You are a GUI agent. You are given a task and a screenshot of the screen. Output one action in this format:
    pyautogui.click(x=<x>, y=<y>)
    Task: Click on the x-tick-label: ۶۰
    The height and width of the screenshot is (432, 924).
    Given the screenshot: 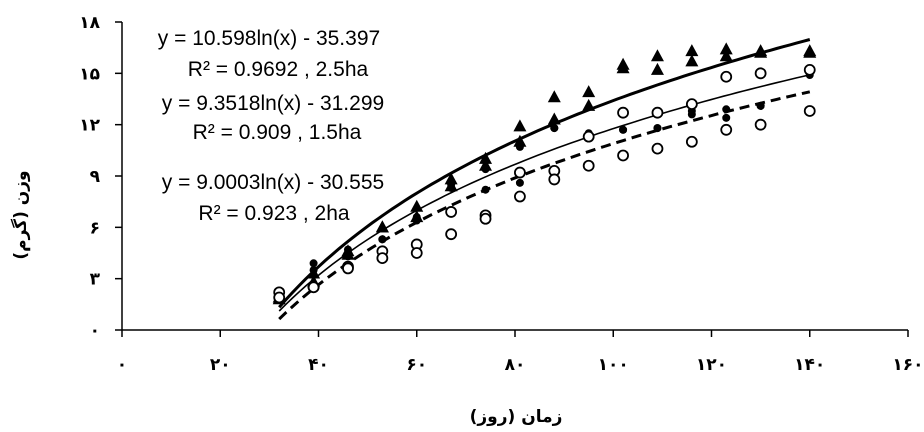 What is the action you would take?
    pyautogui.click(x=416, y=365)
    